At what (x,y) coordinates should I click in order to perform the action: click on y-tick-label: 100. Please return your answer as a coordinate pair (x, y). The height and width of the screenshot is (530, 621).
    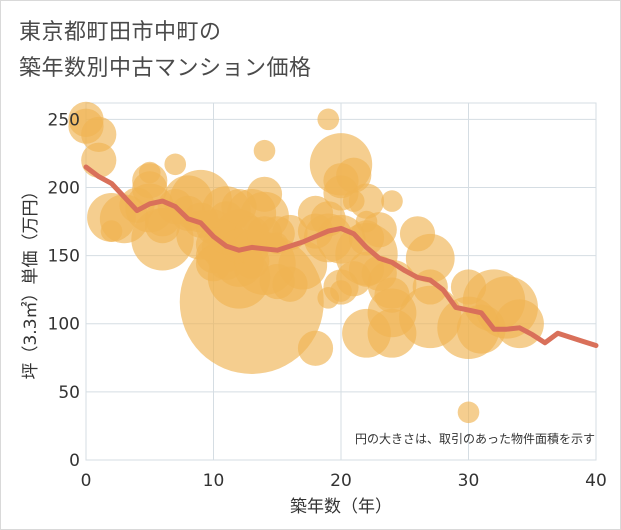
    Looking at the image, I should click on (64, 325).